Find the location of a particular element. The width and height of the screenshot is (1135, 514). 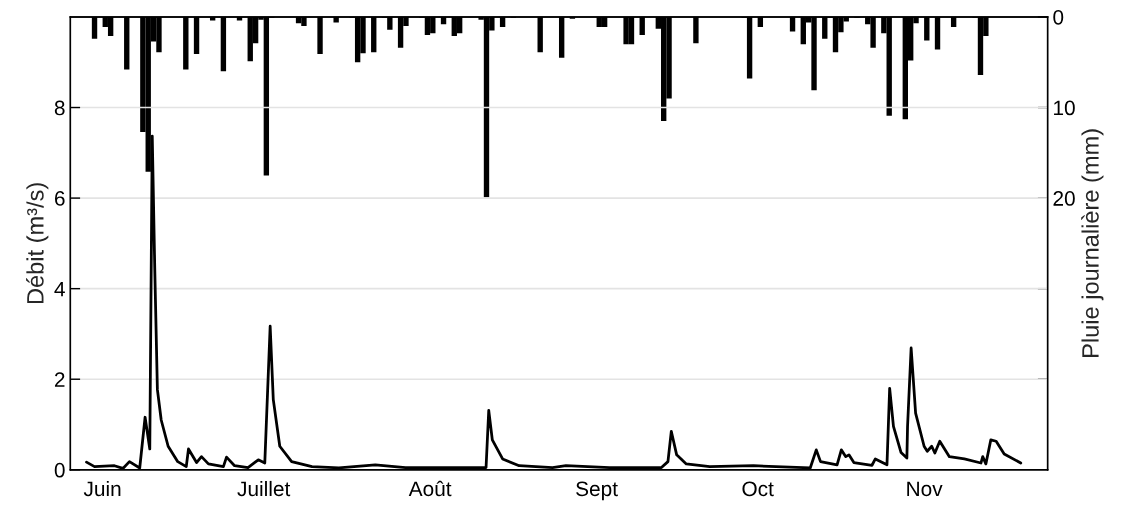

x-tick-label: Nov is located at coordinates (925, 489).